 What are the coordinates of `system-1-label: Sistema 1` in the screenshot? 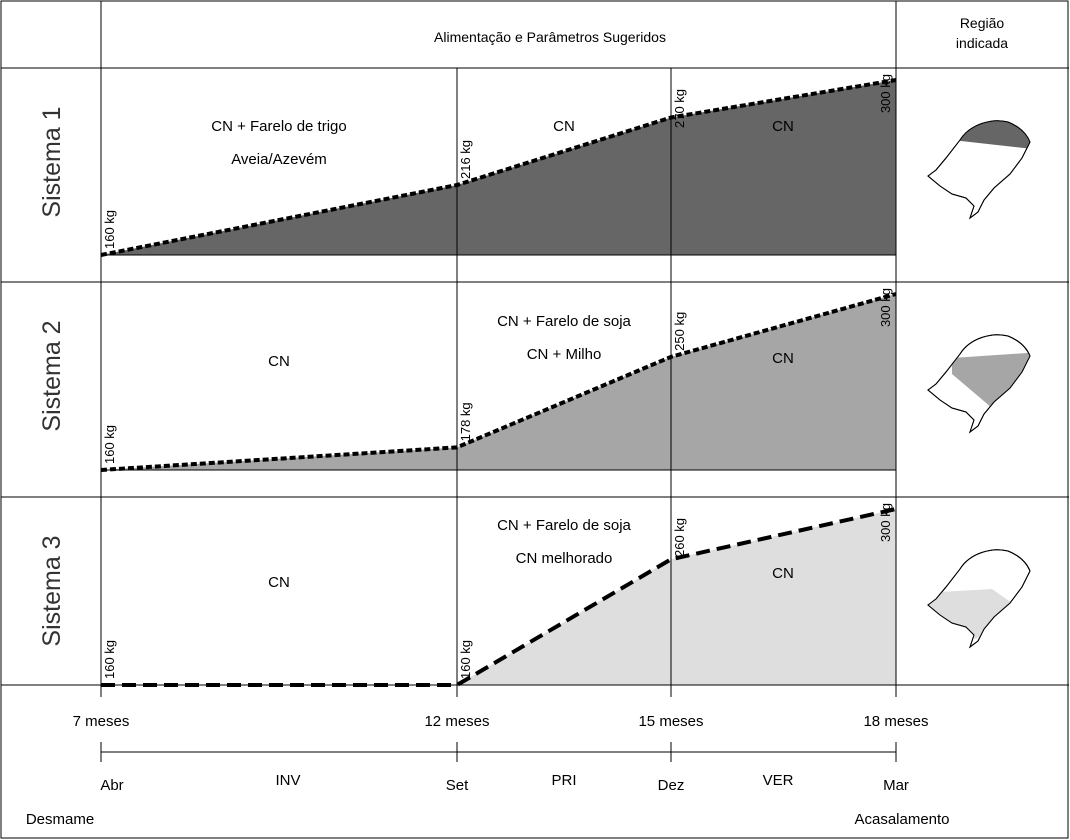 It's located at (52, 161).